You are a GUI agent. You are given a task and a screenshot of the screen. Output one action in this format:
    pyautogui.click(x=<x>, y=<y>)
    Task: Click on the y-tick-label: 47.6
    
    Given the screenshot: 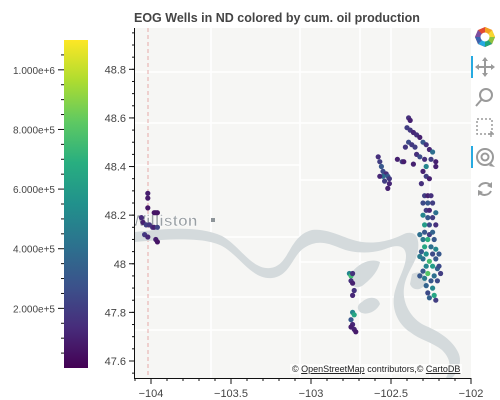 What is the action you would take?
    pyautogui.click(x=115, y=362)
    